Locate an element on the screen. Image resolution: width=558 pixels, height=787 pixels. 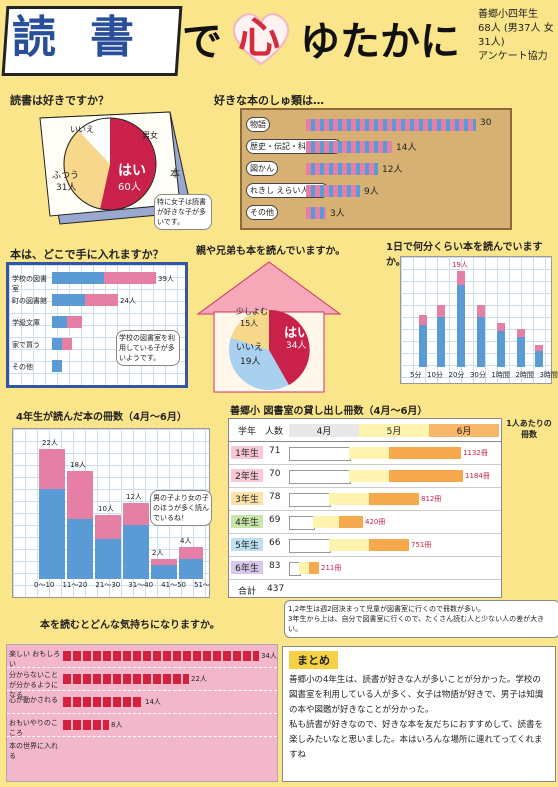
genre-label: その他 is located at coordinates (262, 212).